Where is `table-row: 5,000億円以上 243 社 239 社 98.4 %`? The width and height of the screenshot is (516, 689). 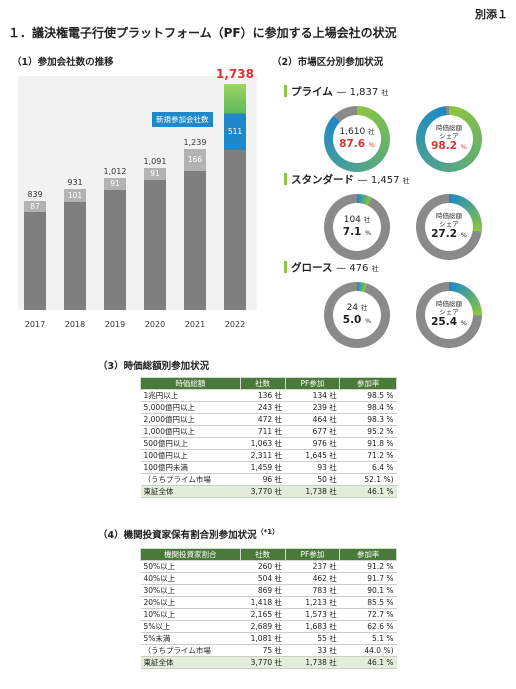
table-row: 5,000億円以上 243 社 239 社 98.4 % is located at coordinates (268, 407).